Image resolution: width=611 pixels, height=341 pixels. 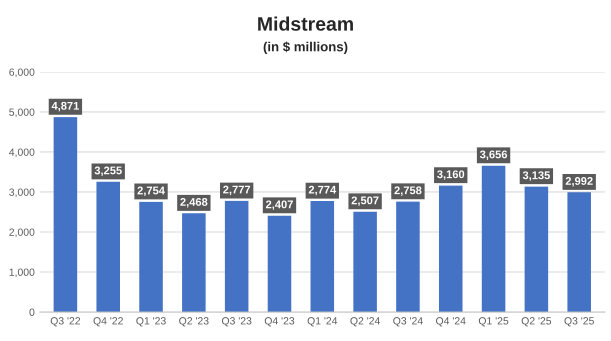 I want to click on x-tick-label: Q2 '23, so click(x=194, y=321).